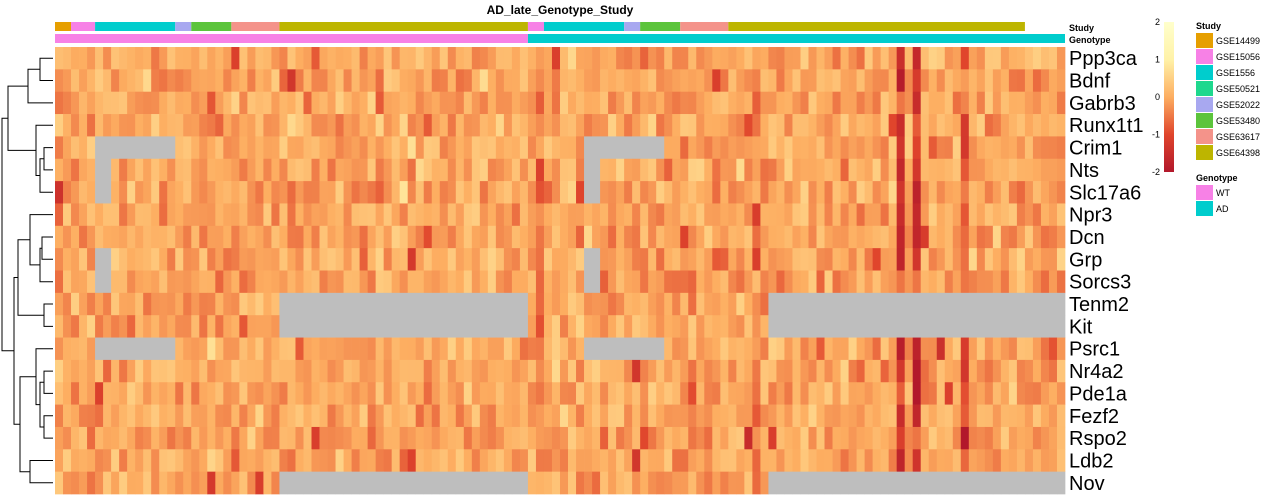  Describe the element at coordinates (1090, 82) in the screenshot. I see `gene-label: Bdnf` at that location.